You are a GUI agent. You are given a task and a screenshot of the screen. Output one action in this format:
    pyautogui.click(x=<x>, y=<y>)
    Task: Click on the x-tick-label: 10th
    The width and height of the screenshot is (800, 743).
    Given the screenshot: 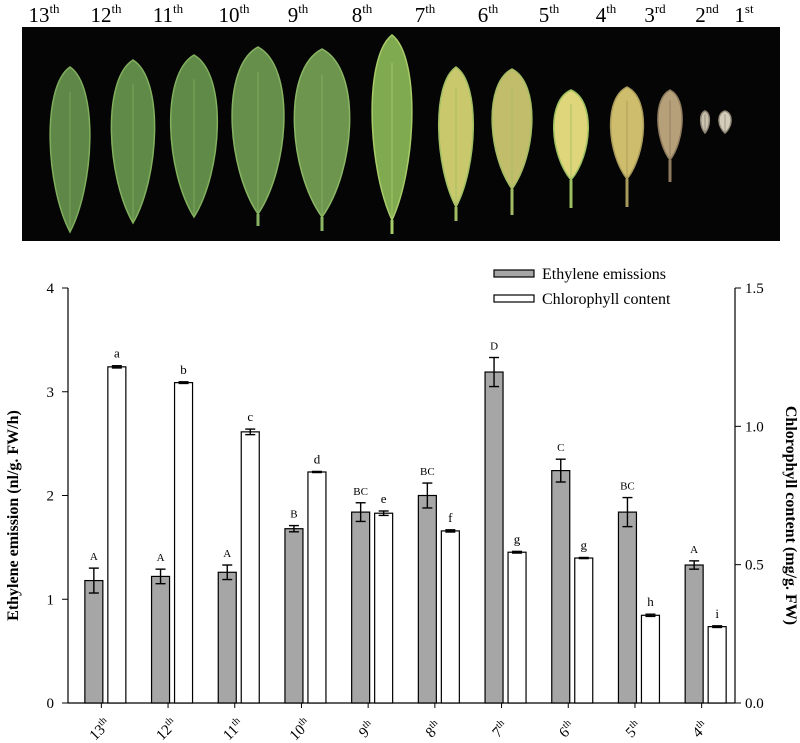 What is the action you would take?
    pyautogui.click(x=299, y=729)
    